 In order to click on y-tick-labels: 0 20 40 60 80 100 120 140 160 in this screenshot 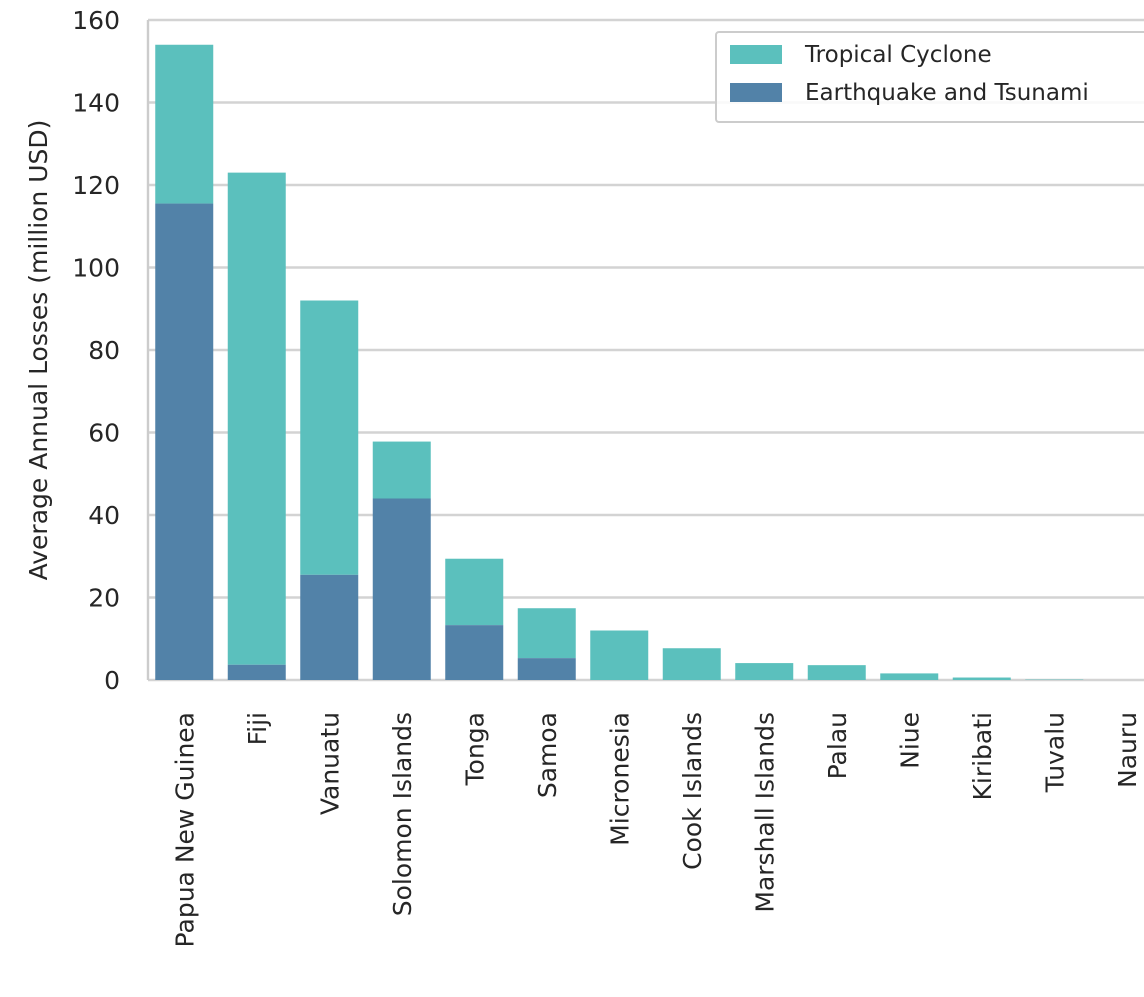, I will do `click(96, 350)`.